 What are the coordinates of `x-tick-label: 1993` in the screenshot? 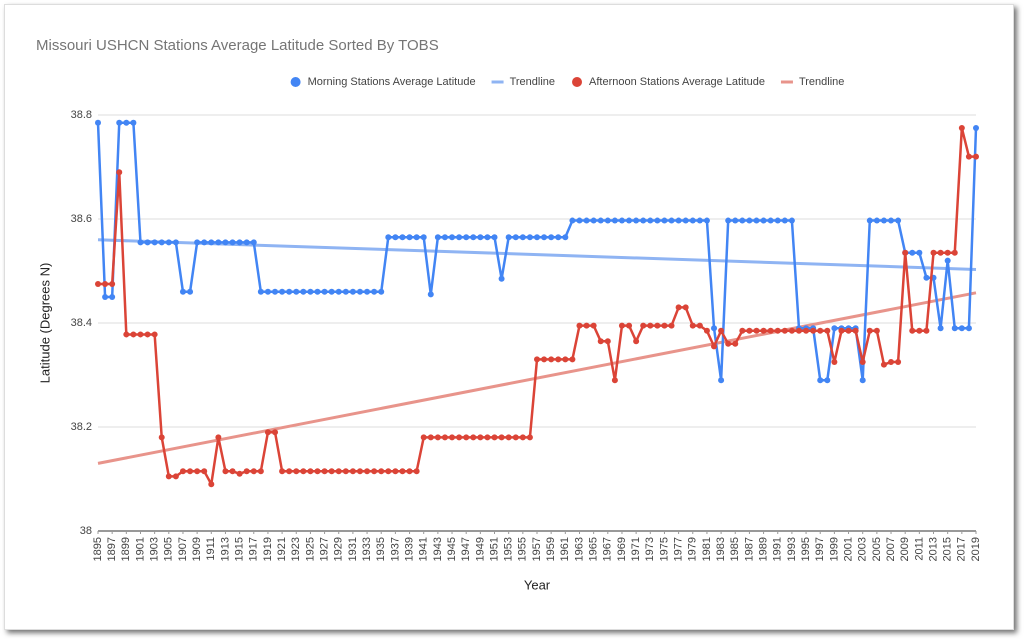 It's located at (792, 549).